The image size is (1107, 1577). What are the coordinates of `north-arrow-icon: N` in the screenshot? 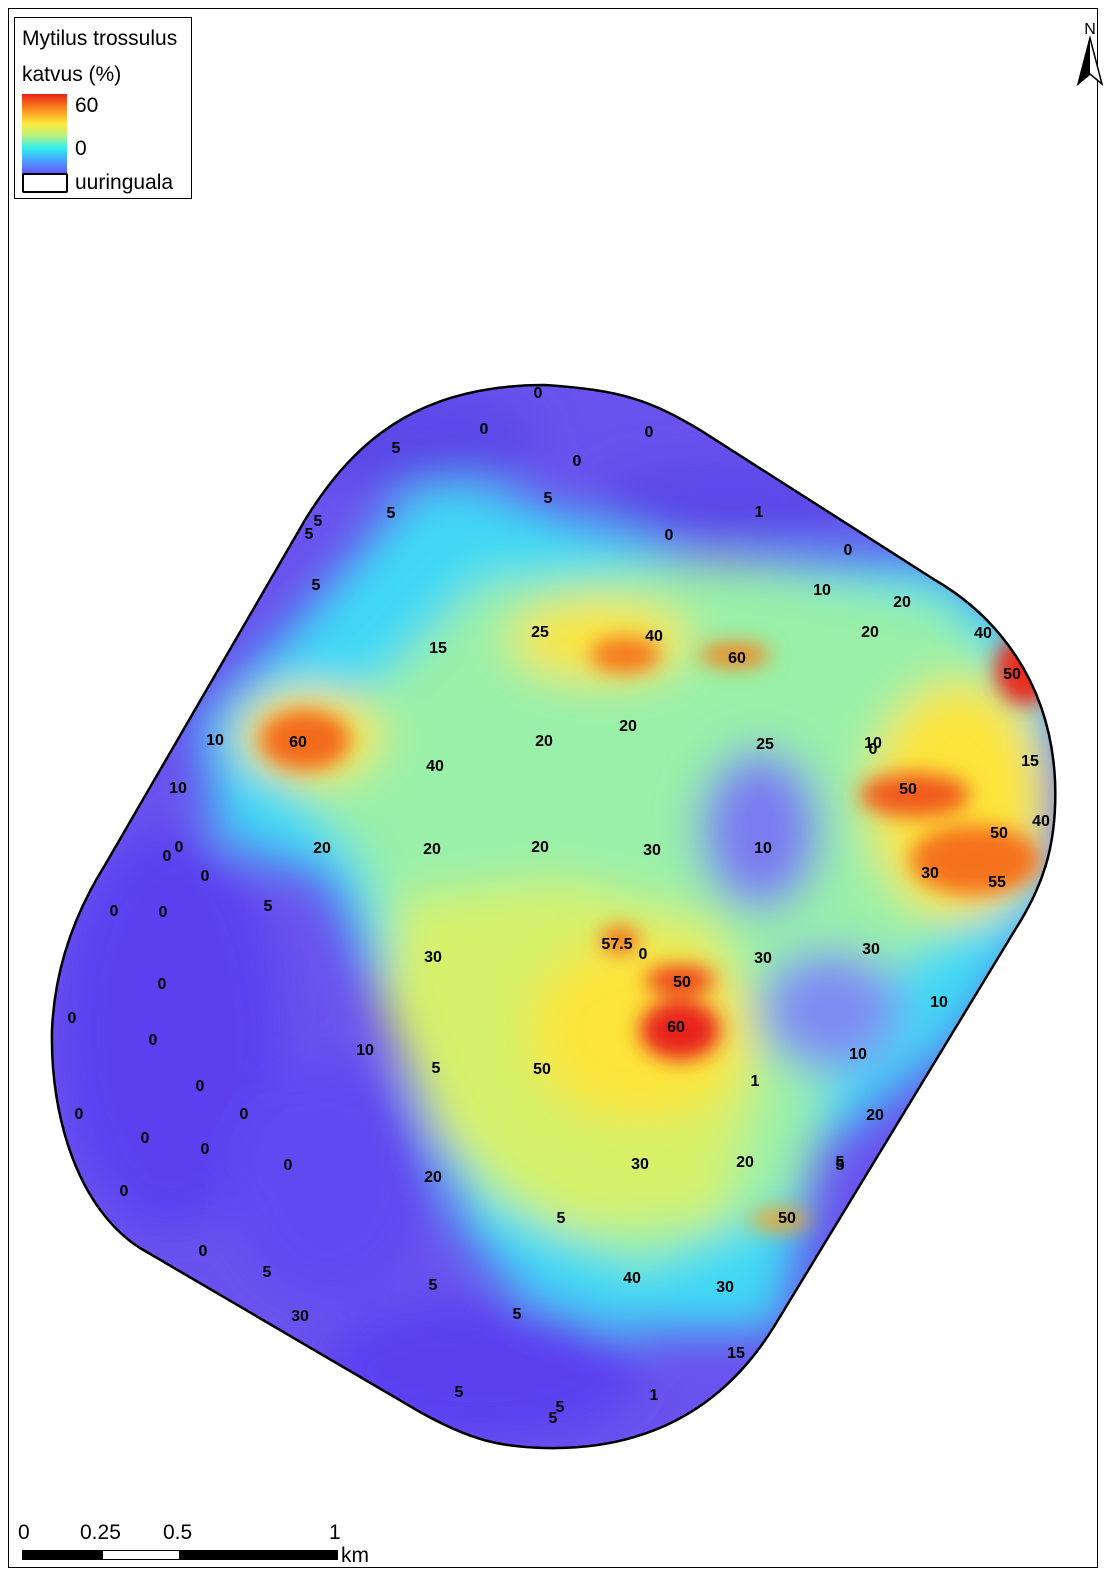 It's located at (1090, 54).